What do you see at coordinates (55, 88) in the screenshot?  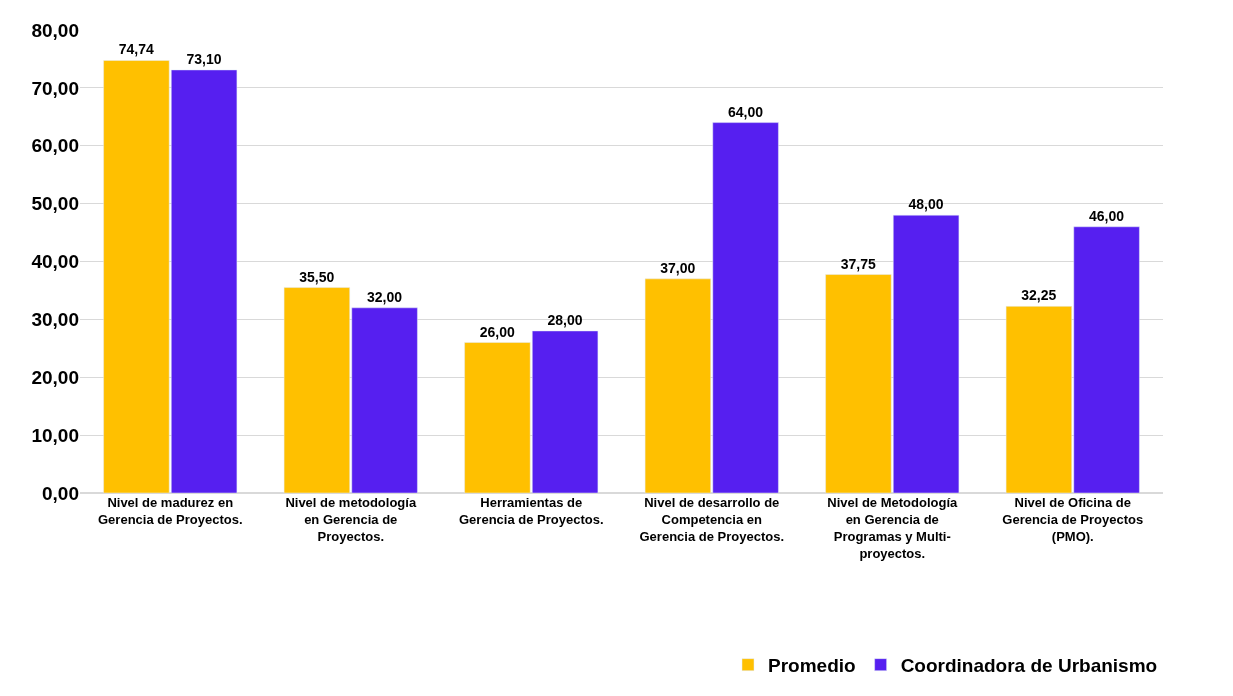 I see `y-tick-label: 70,00` at bounding box center [55, 88].